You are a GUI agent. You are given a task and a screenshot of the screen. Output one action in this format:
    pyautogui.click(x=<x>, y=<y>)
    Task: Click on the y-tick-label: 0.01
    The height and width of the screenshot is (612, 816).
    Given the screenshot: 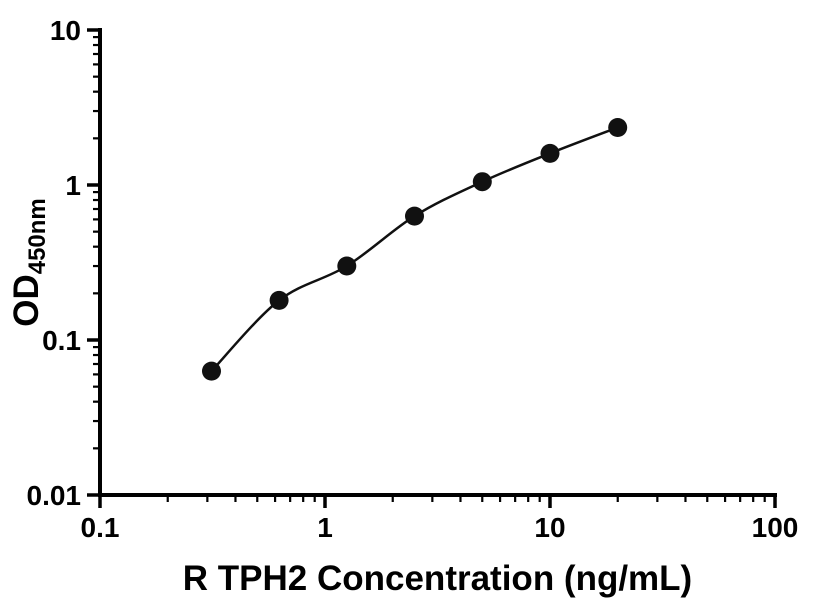 What is the action you would take?
    pyautogui.click(x=54, y=495)
    